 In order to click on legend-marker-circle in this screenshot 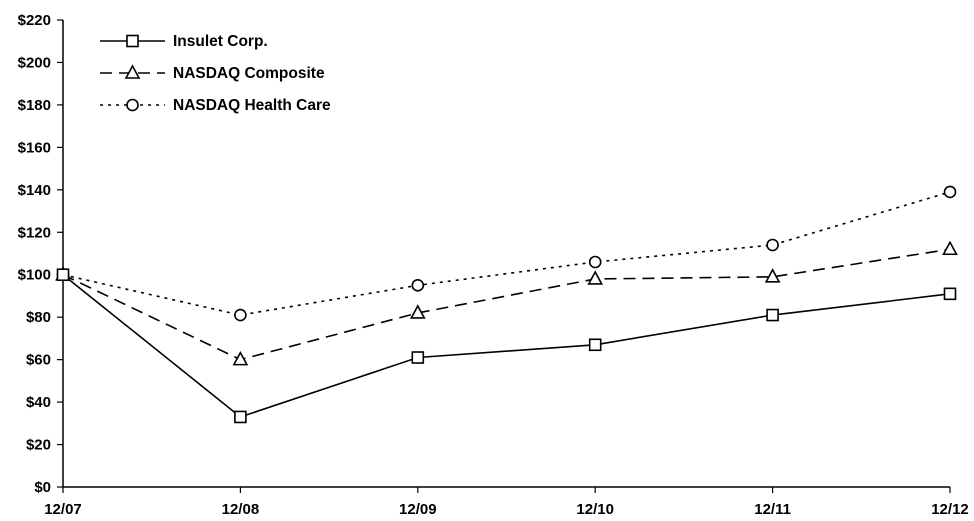, I will do `click(132, 105)`.